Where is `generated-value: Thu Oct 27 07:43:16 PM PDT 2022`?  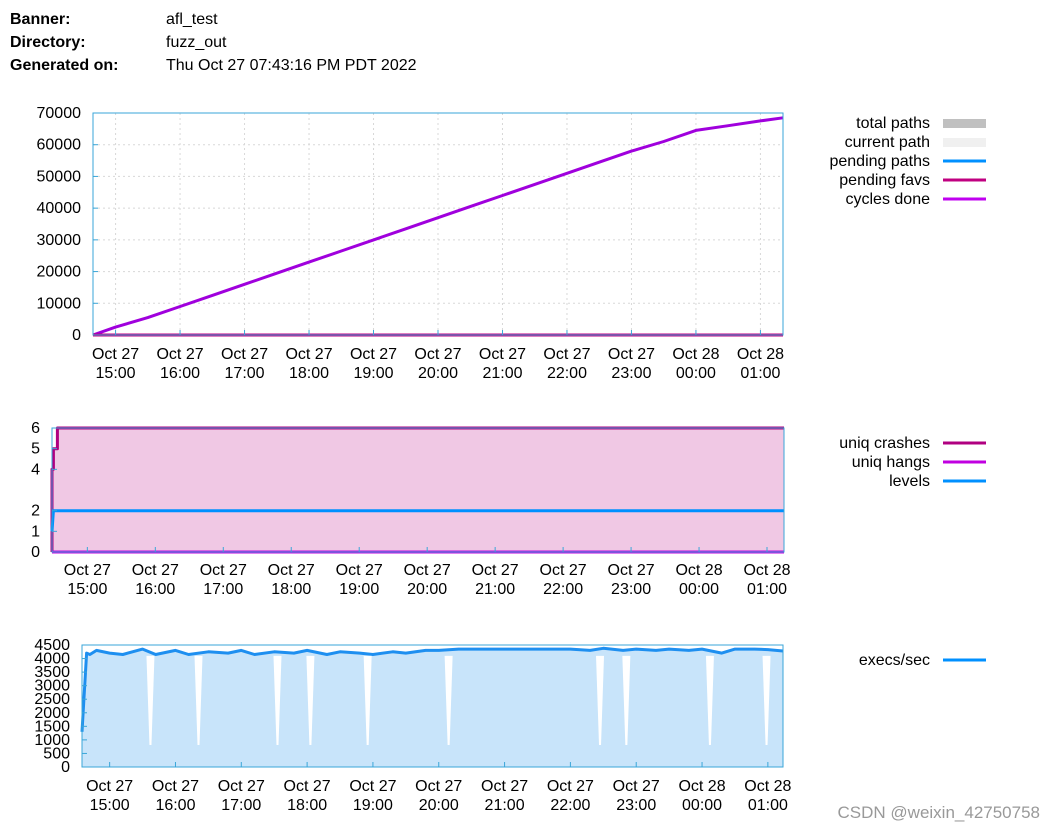 generated-value: Thu Oct 27 07:43:16 PM PDT 2022 is located at coordinates (291, 65).